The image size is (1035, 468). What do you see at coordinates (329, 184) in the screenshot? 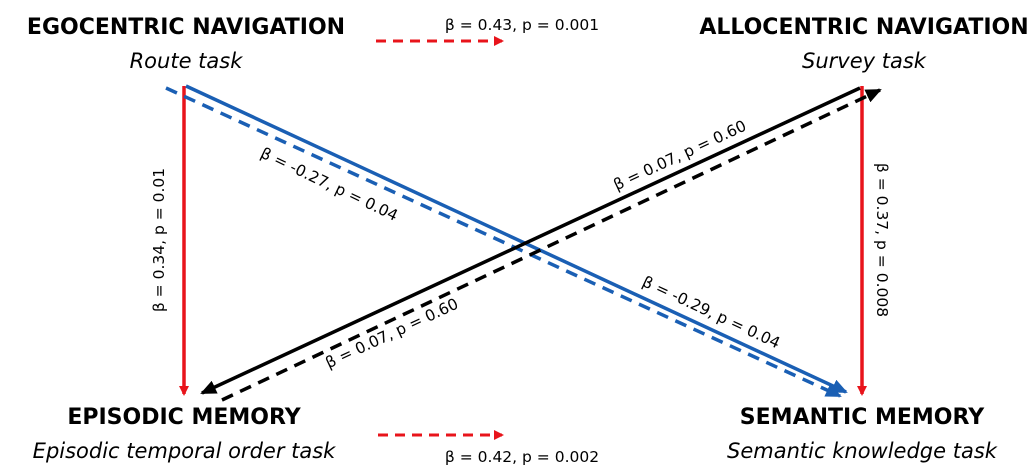
I see `edge-label-ego-to-sem-dashed: β = -0.27, p = 0.04` at bounding box center [329, 184].